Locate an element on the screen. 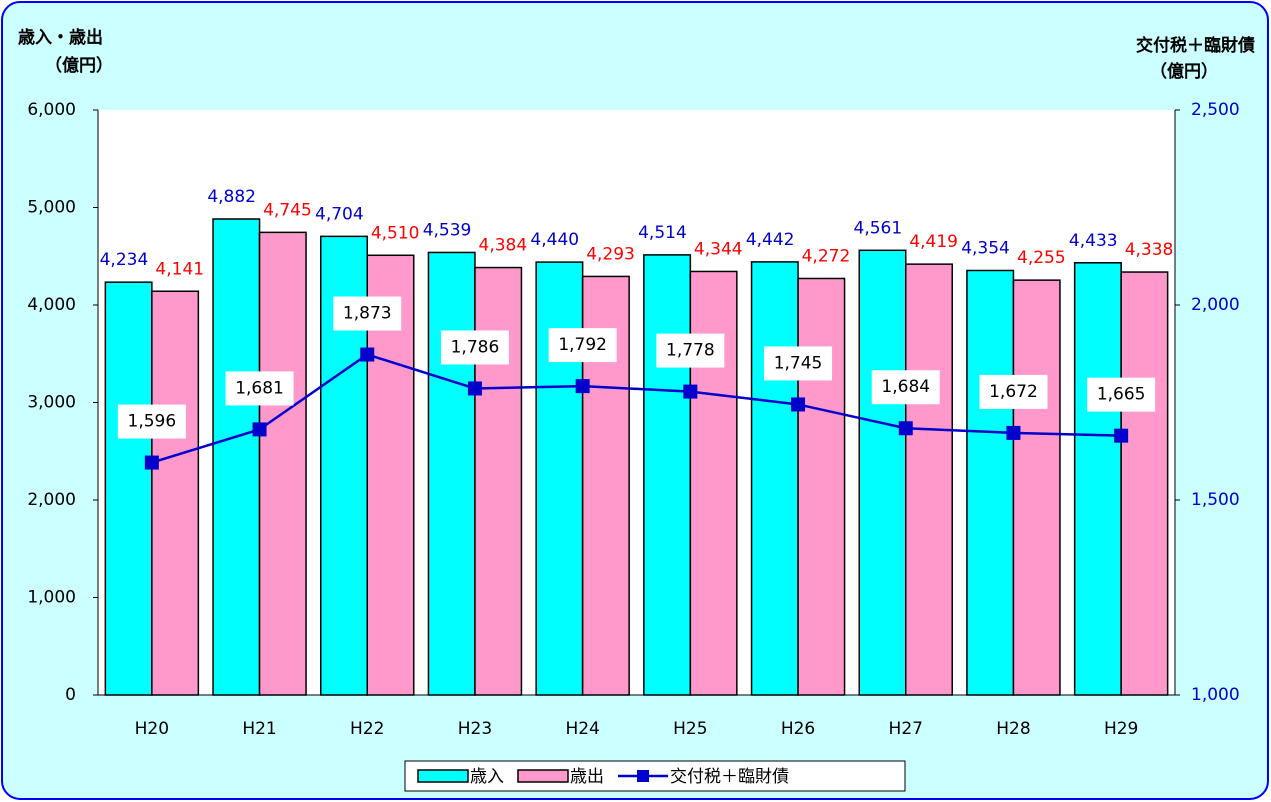 The height and width of the screenshot is (802, 1271). legend-marker is located at coordinates (643, 776).